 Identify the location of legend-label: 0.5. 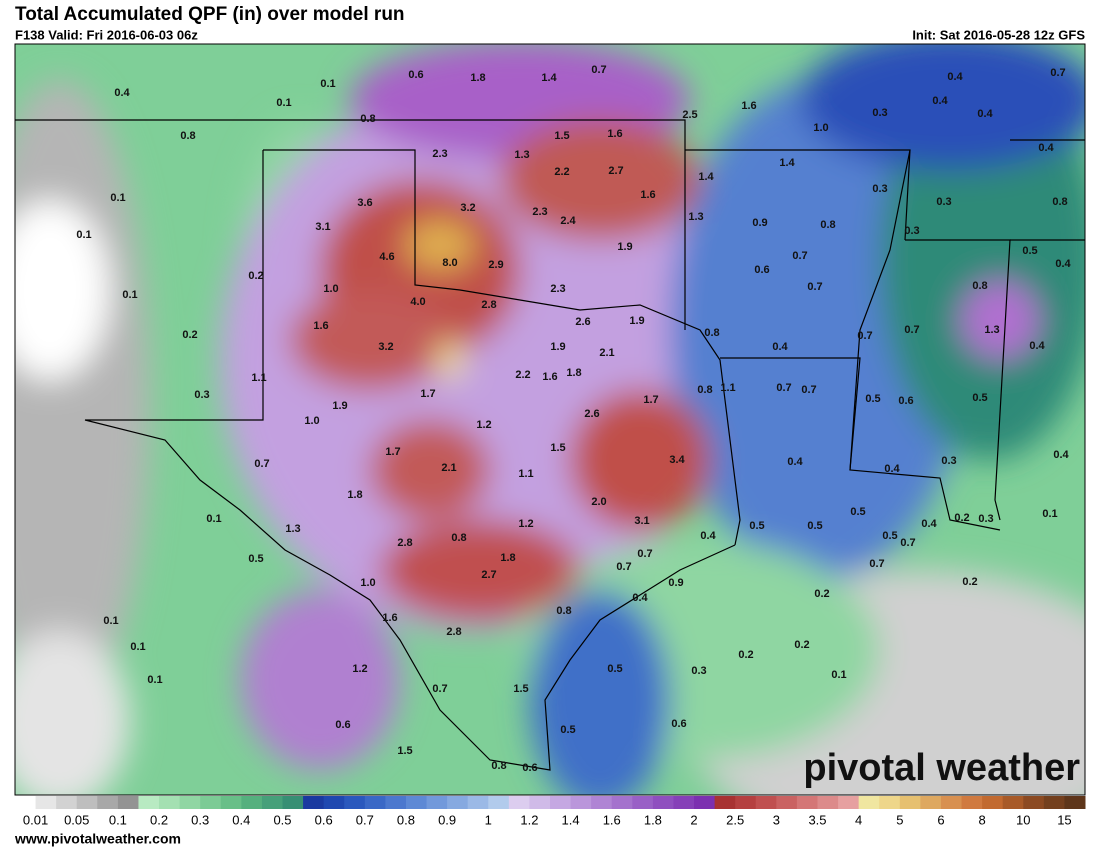
(282, 819).